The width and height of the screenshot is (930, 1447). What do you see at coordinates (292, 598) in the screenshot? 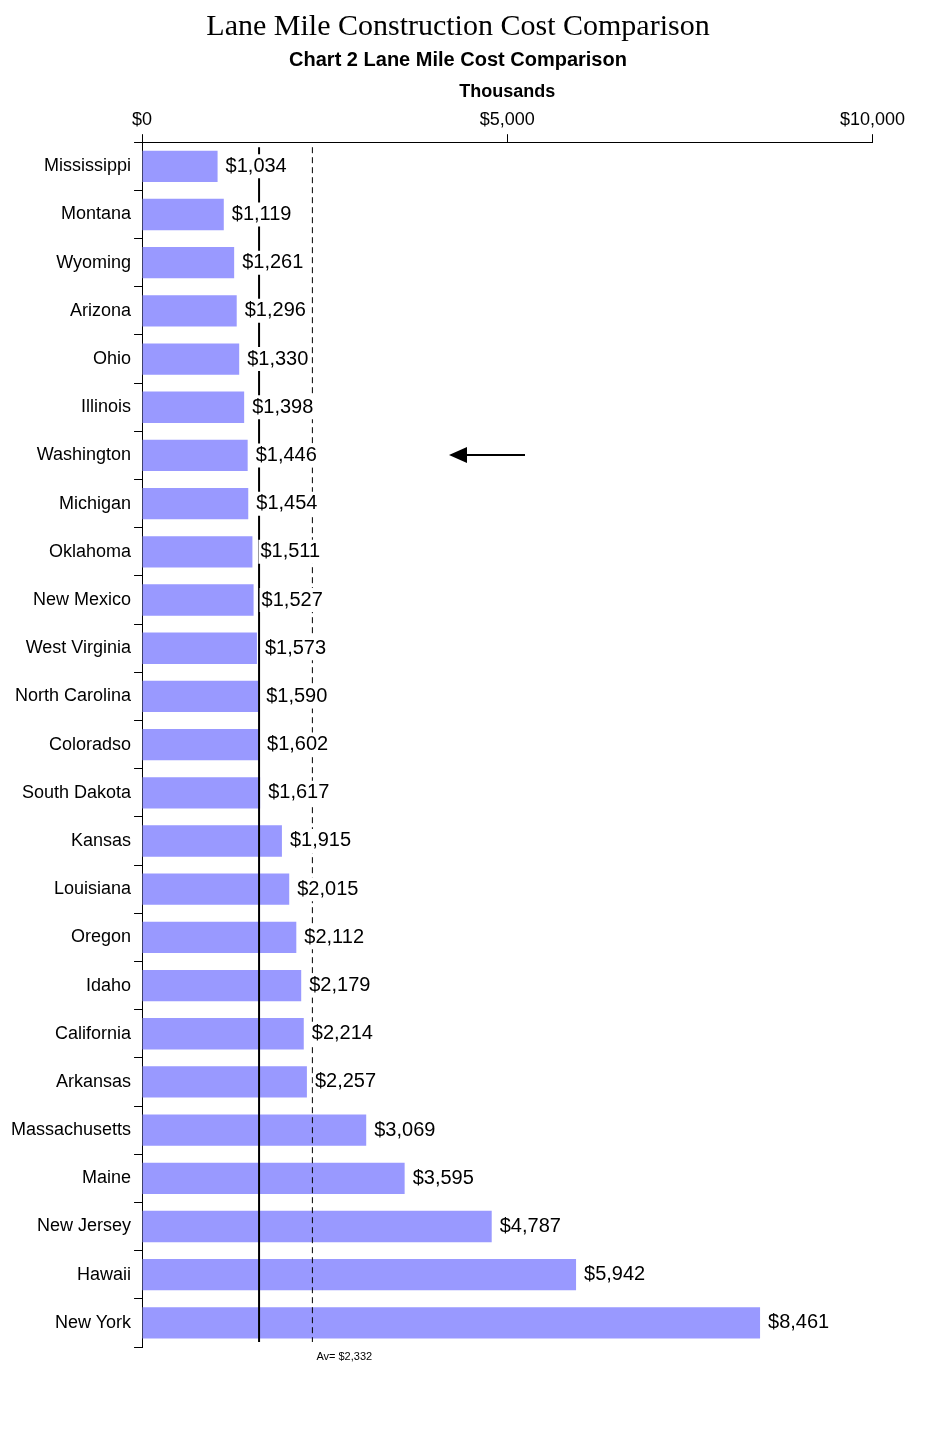
I see `data-label: $1,527` at bounding box center [292, 598].